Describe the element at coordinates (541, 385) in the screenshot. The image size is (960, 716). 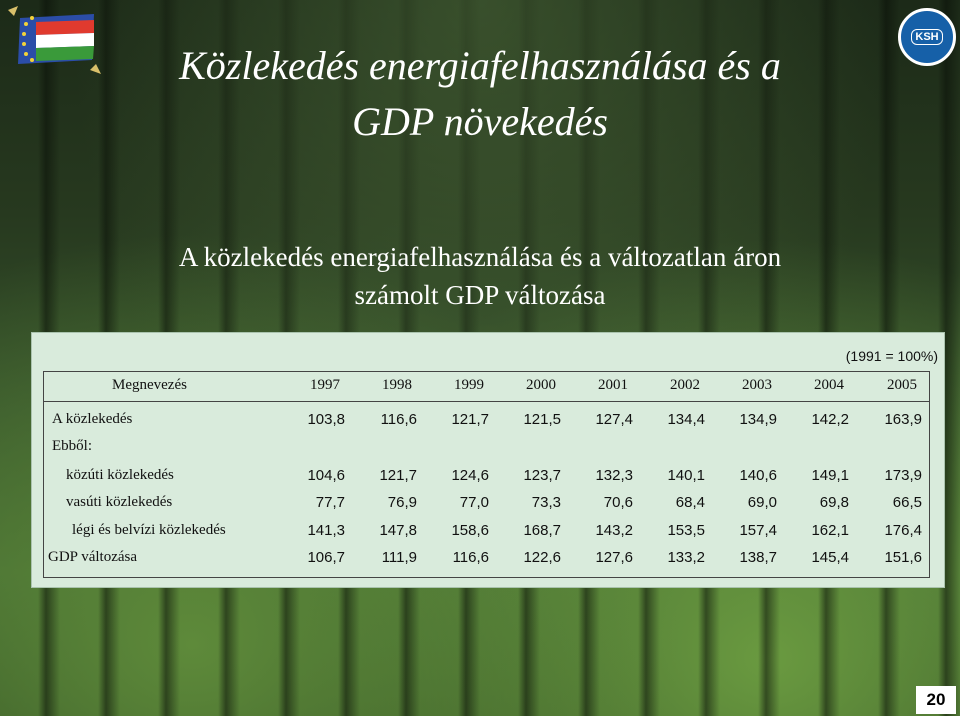
I see `column-header-year: 2000` at that location.